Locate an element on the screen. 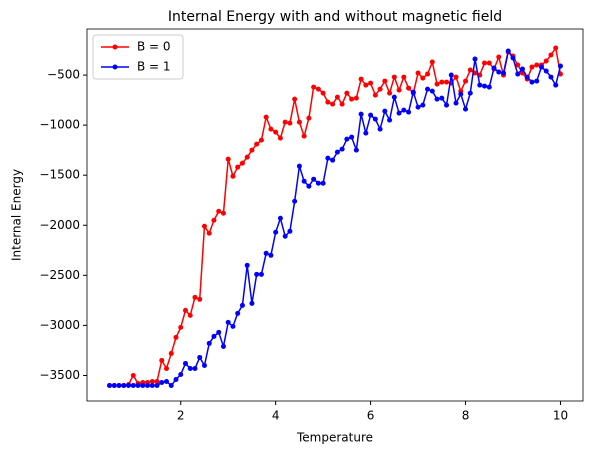 The image size is (592, 455). legend-label: B = 1 is located at coordinates (154, 67).